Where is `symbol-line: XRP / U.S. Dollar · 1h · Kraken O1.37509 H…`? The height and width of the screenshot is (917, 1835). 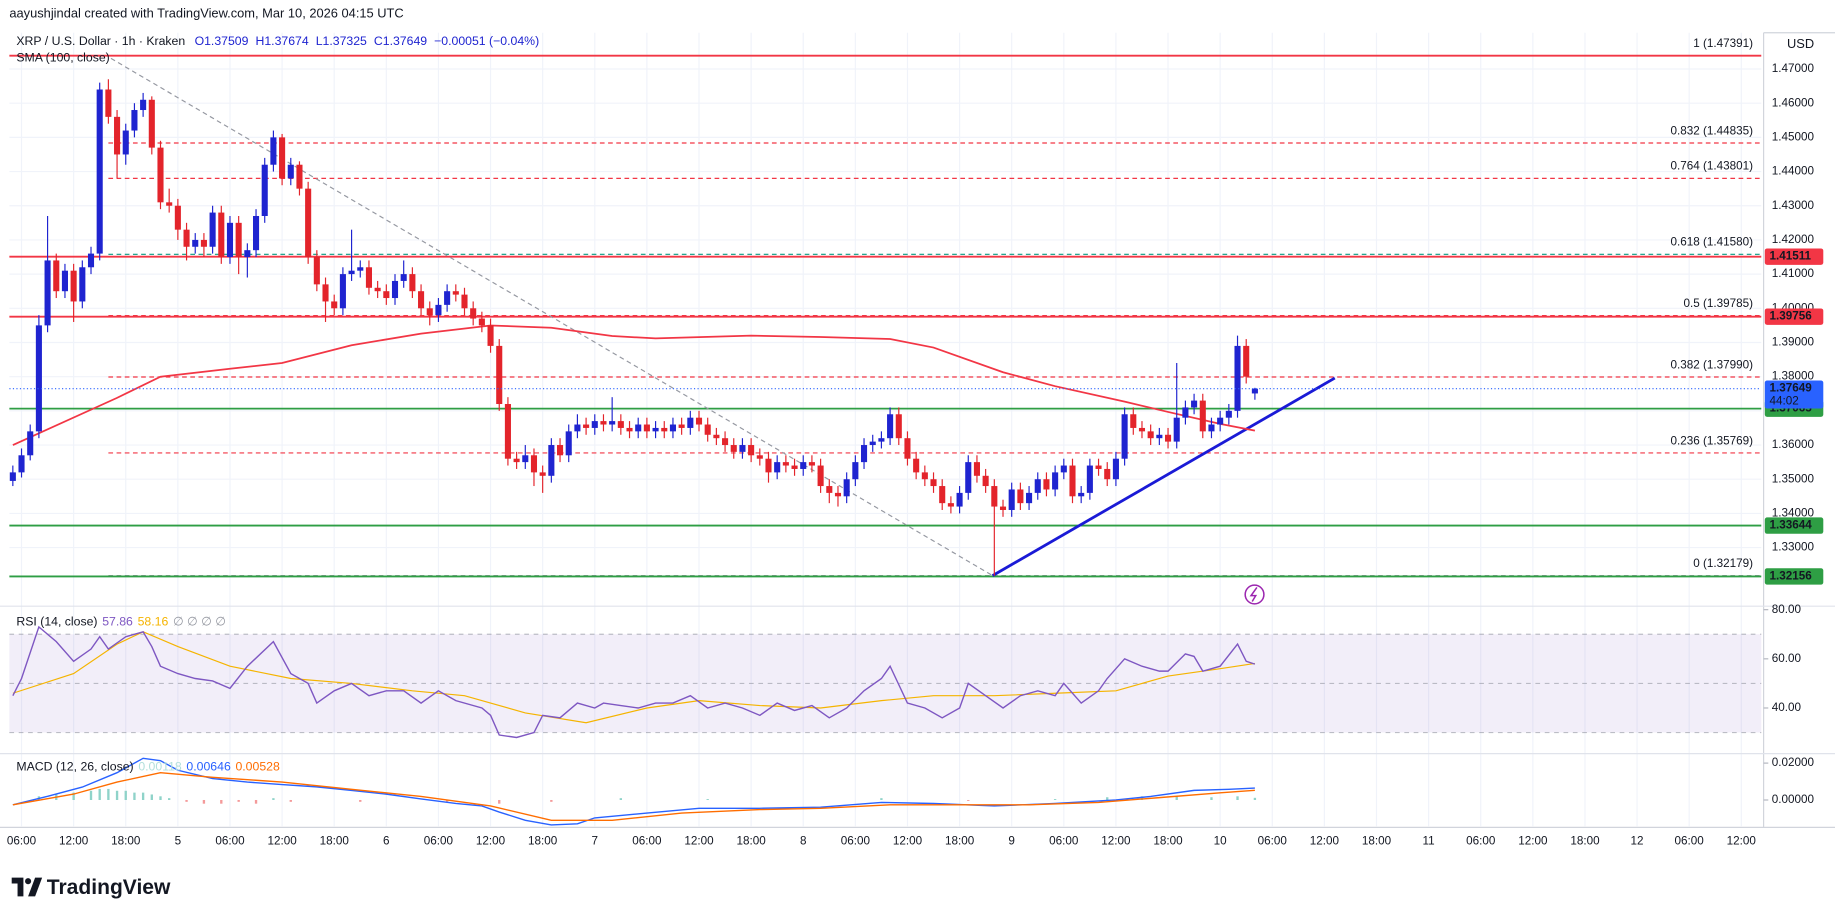
symbol-line: XRP / U.S. Dollar · 1h · Kraken O1.37509 H… is located at coordinates (277, 41).